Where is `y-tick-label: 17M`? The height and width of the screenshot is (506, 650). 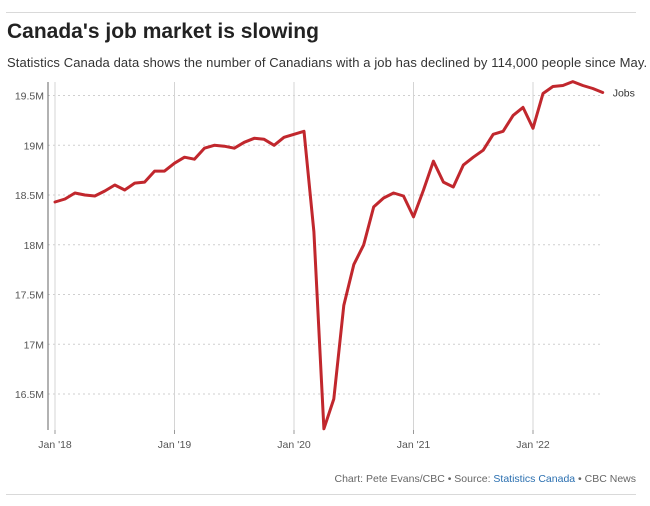
y-tick-label: 17M is located at coordinates (34, 345).